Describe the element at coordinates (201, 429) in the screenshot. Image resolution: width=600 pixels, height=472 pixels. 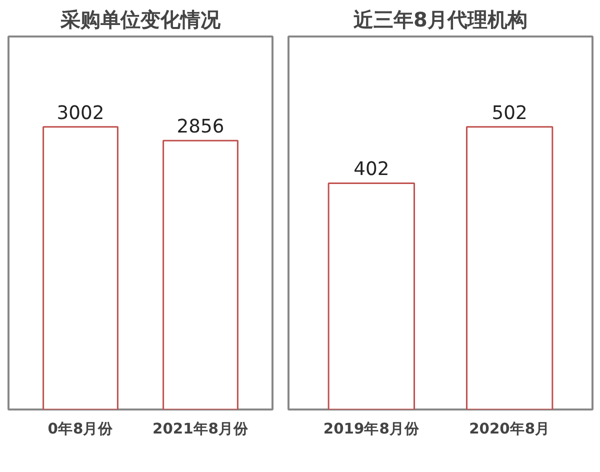
I see `x-tick-label: 2021年8月份` at that location.